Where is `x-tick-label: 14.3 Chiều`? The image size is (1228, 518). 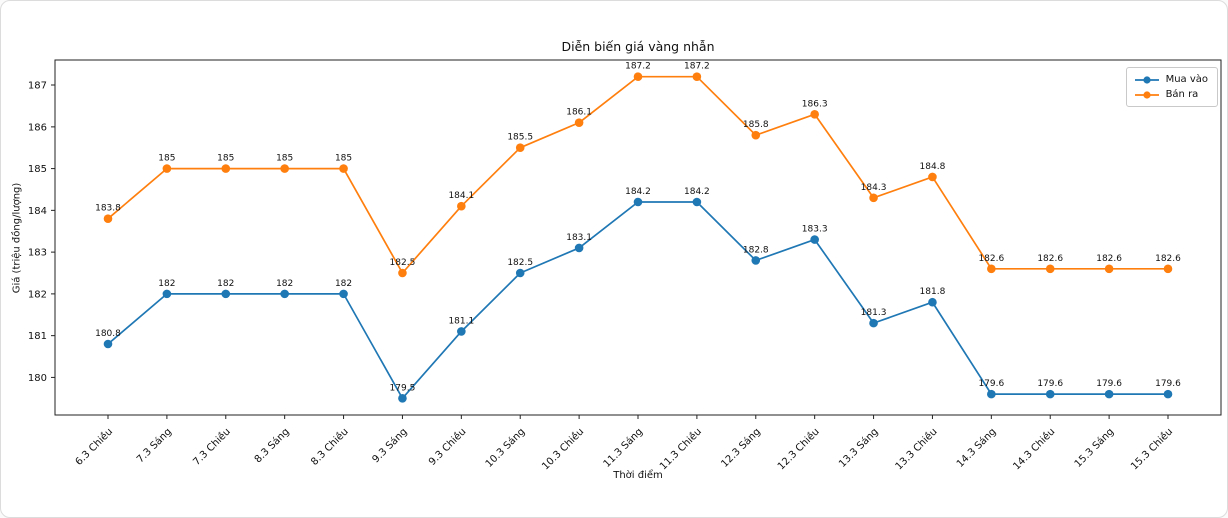
x-tick-label: 14.3 Chiều is located at coordinates (1034, 449).